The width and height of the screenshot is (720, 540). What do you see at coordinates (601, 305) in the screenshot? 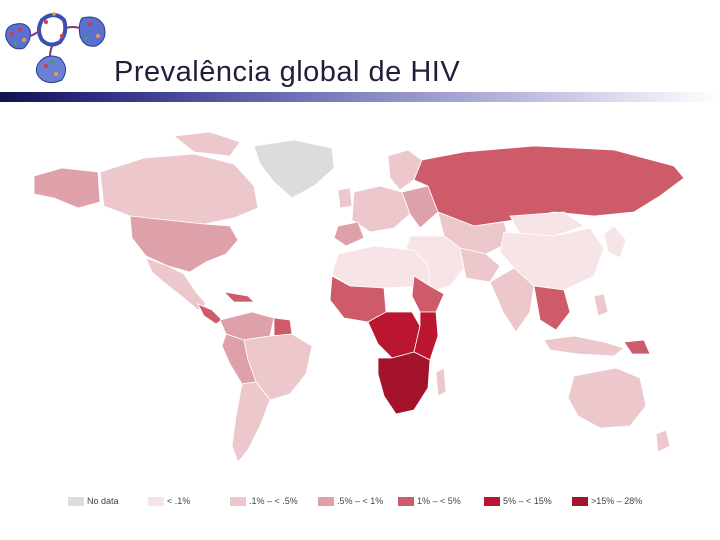
I see `region-philippines` at bounding box center [601, 305].